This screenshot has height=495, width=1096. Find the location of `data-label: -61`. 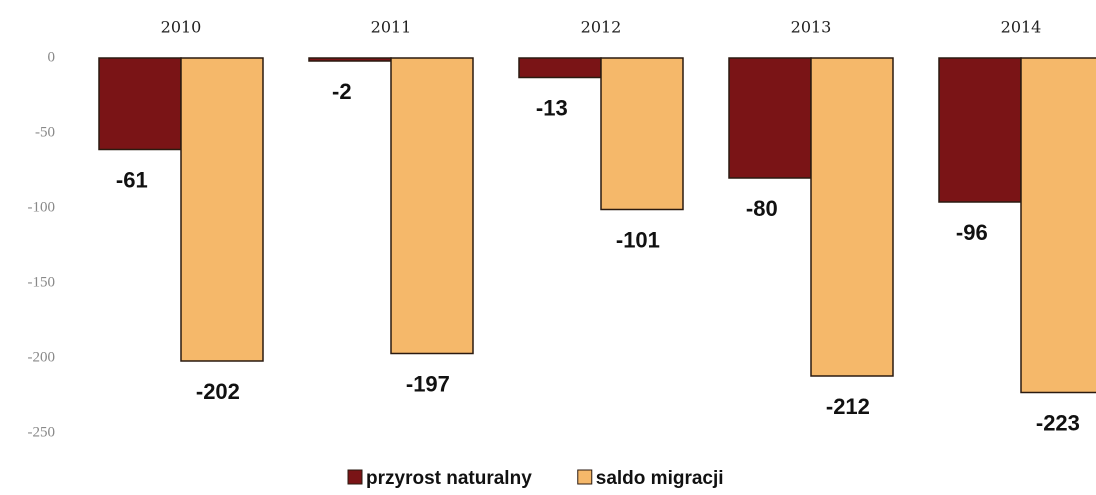

data-label: -61 is located at coordinates (132, 179).